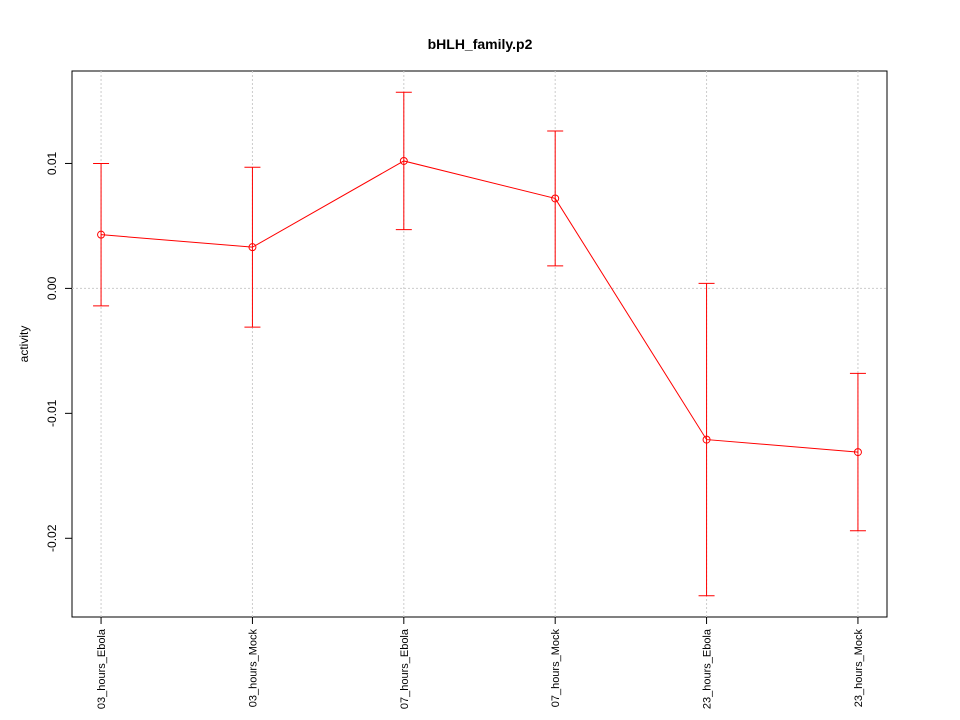 The width and height of the screenshot is (960, 720). I want to click on x-tick-label: 23_hours_Mock, so click(859, 668).